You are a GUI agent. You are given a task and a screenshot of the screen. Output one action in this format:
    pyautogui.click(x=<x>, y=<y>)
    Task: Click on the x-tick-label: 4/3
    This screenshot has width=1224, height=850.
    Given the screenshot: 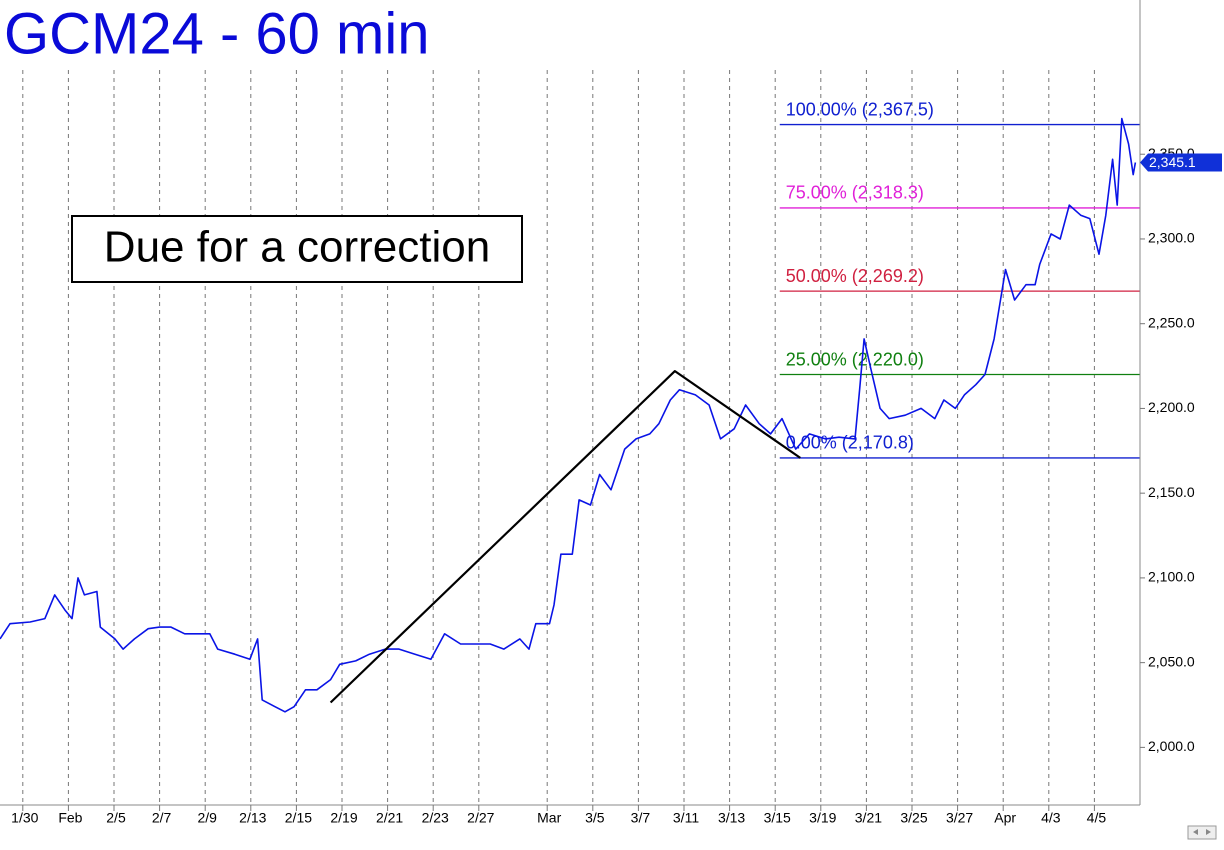 What is the action you would take?
    pyautogui.click(x=1051, y=818)
    